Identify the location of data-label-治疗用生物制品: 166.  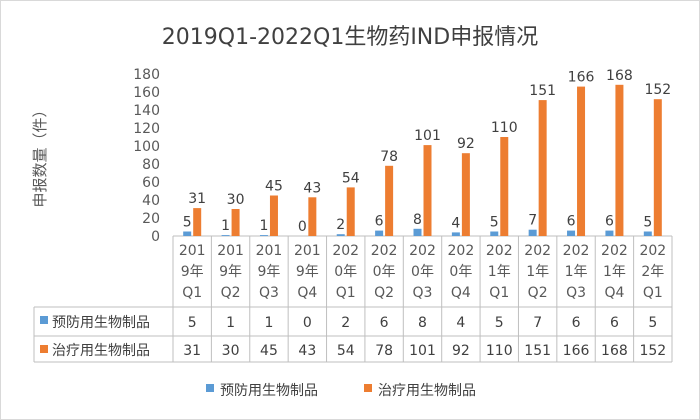
(581, 78).